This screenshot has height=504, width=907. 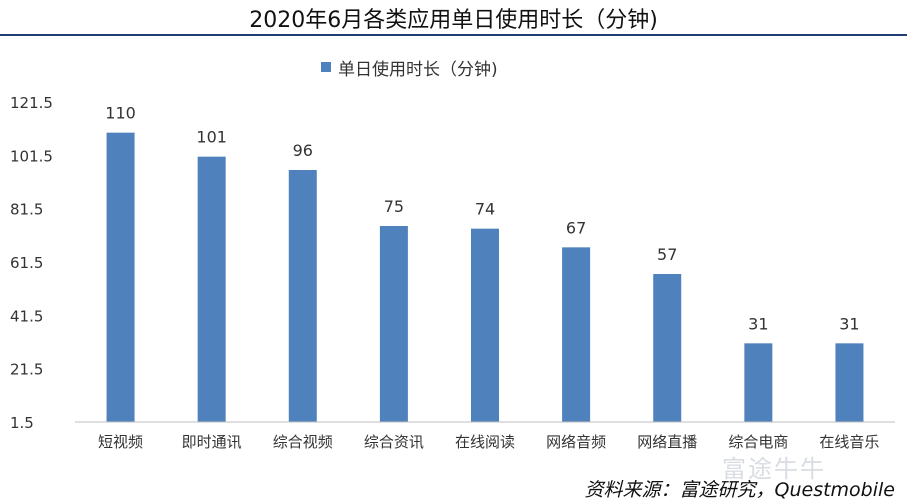 I want to click on y-tick-label: 61.5, so click(x=26, y=263).